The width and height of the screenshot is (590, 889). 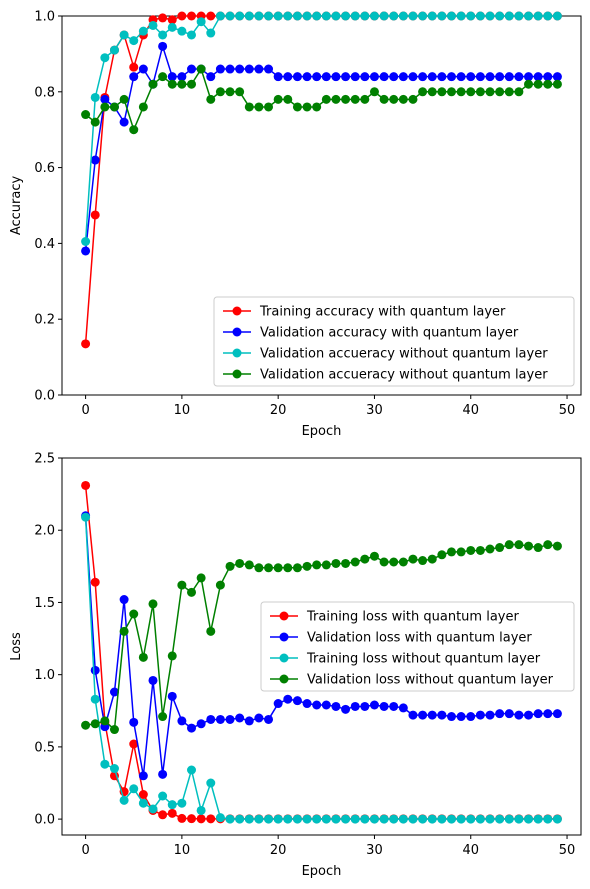 I want to click on legend-item: Validation loss without quantum layer, so click(x=412, y=680).